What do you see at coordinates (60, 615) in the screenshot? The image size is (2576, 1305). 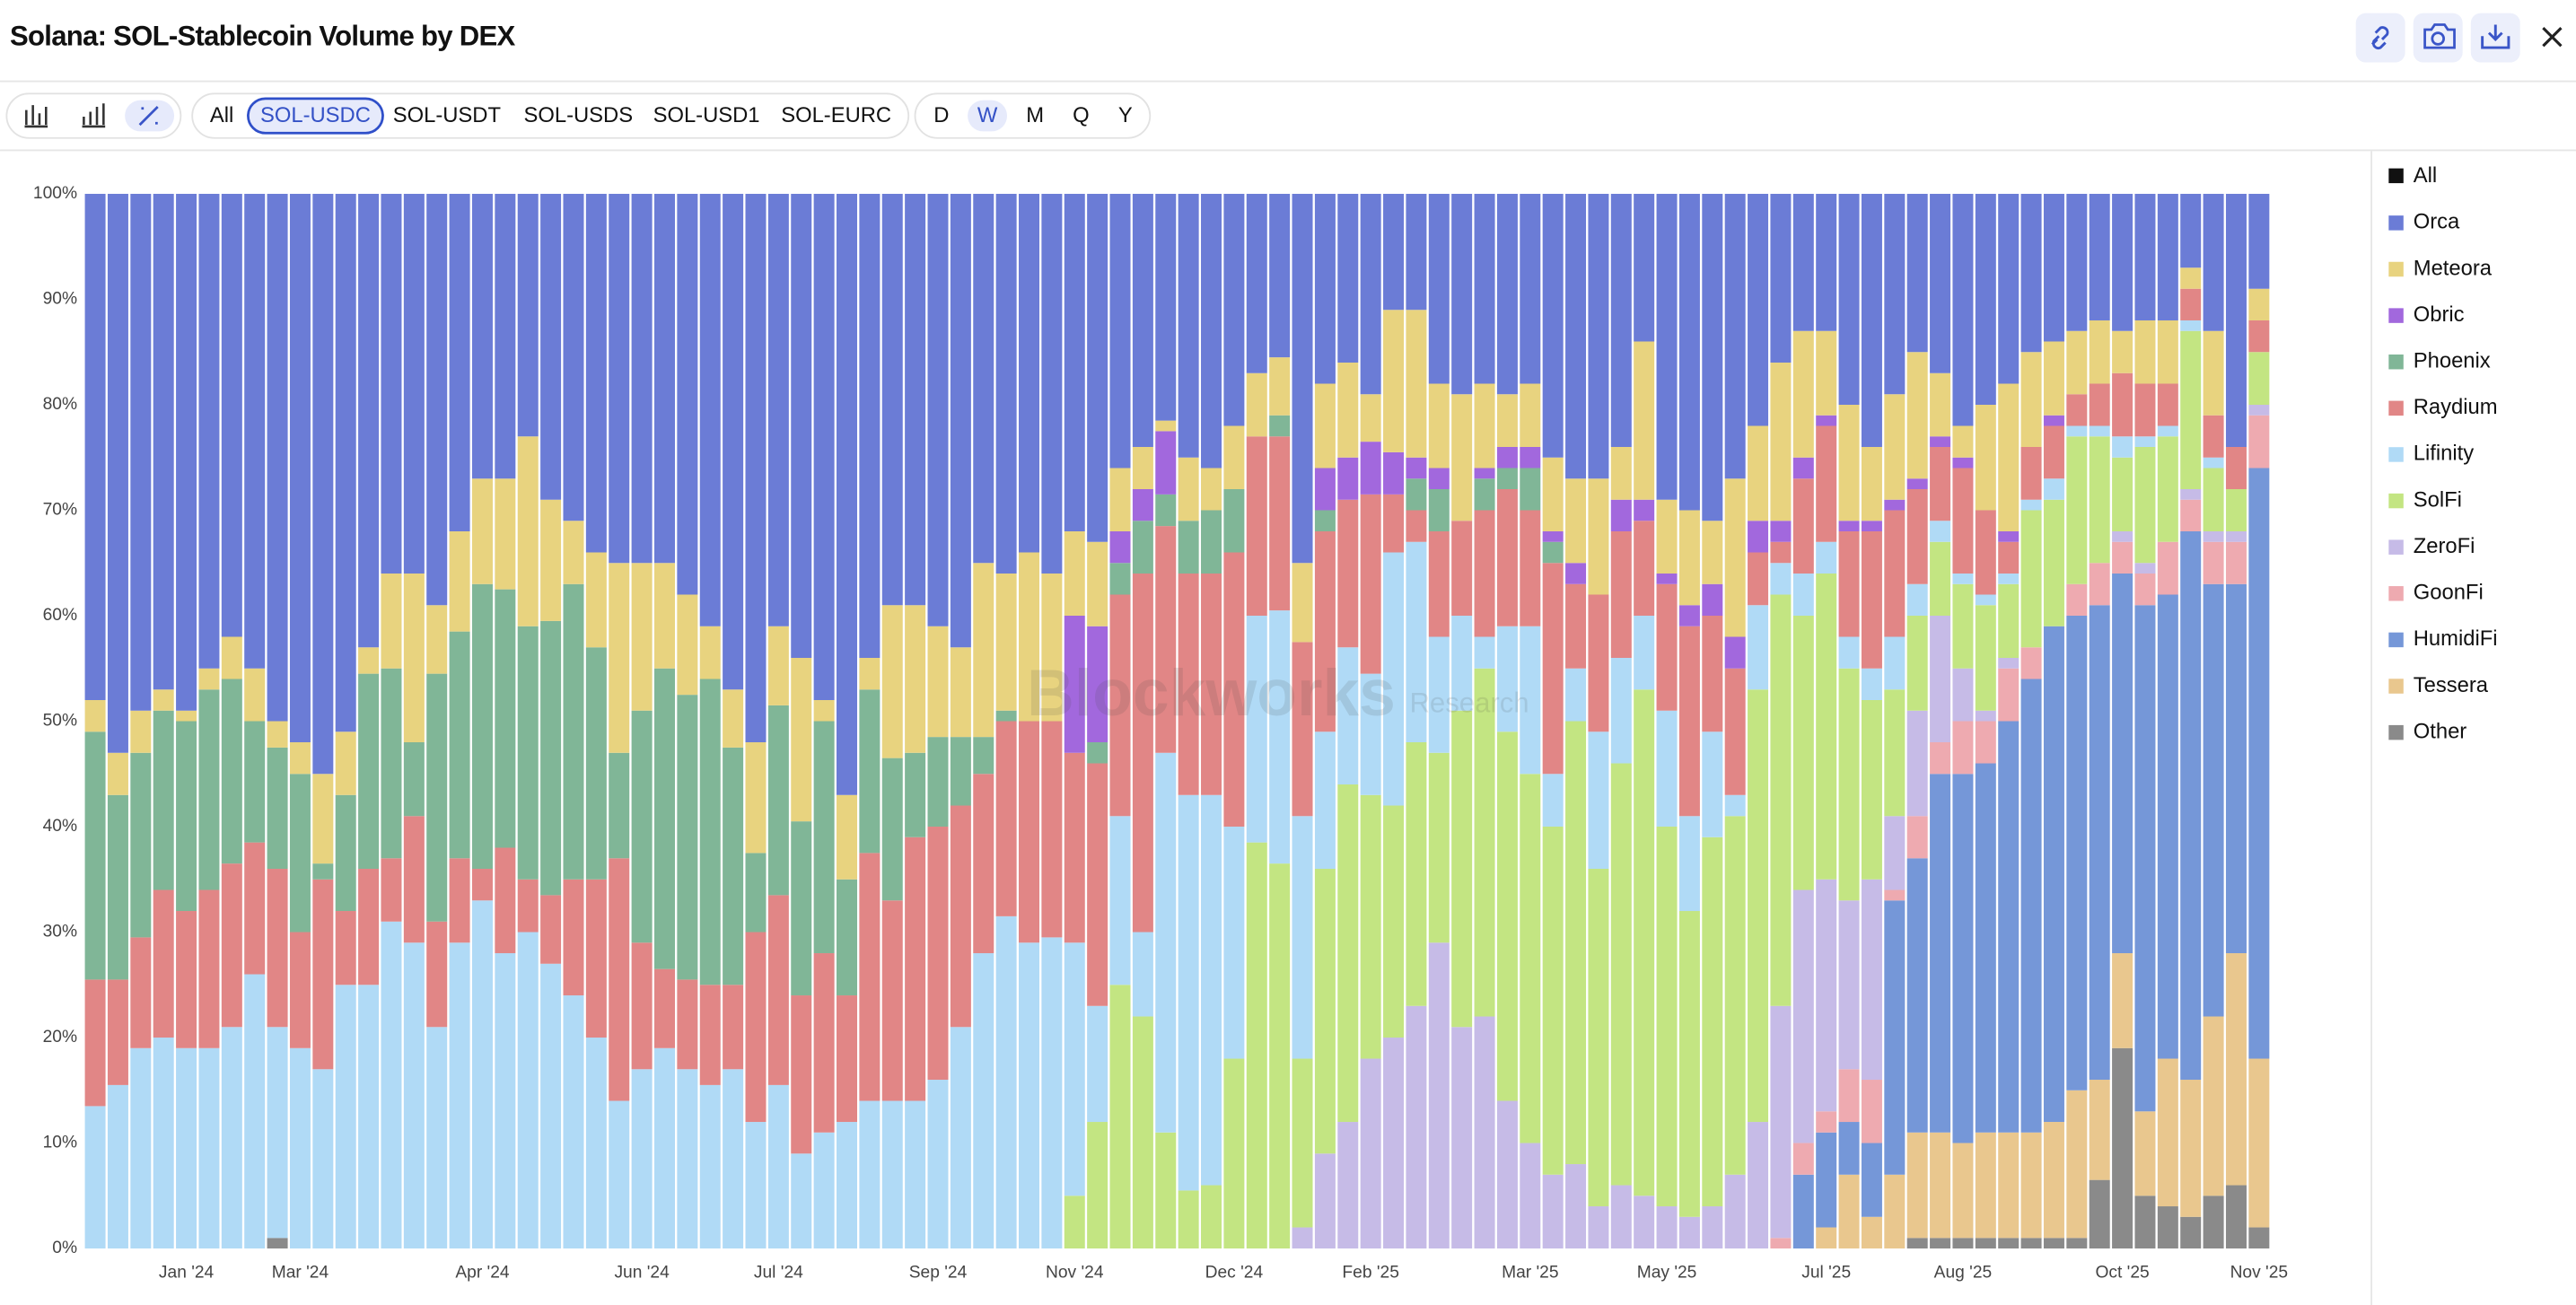 I see `y-tick-label: 60%` at bounding box center [60, 615].